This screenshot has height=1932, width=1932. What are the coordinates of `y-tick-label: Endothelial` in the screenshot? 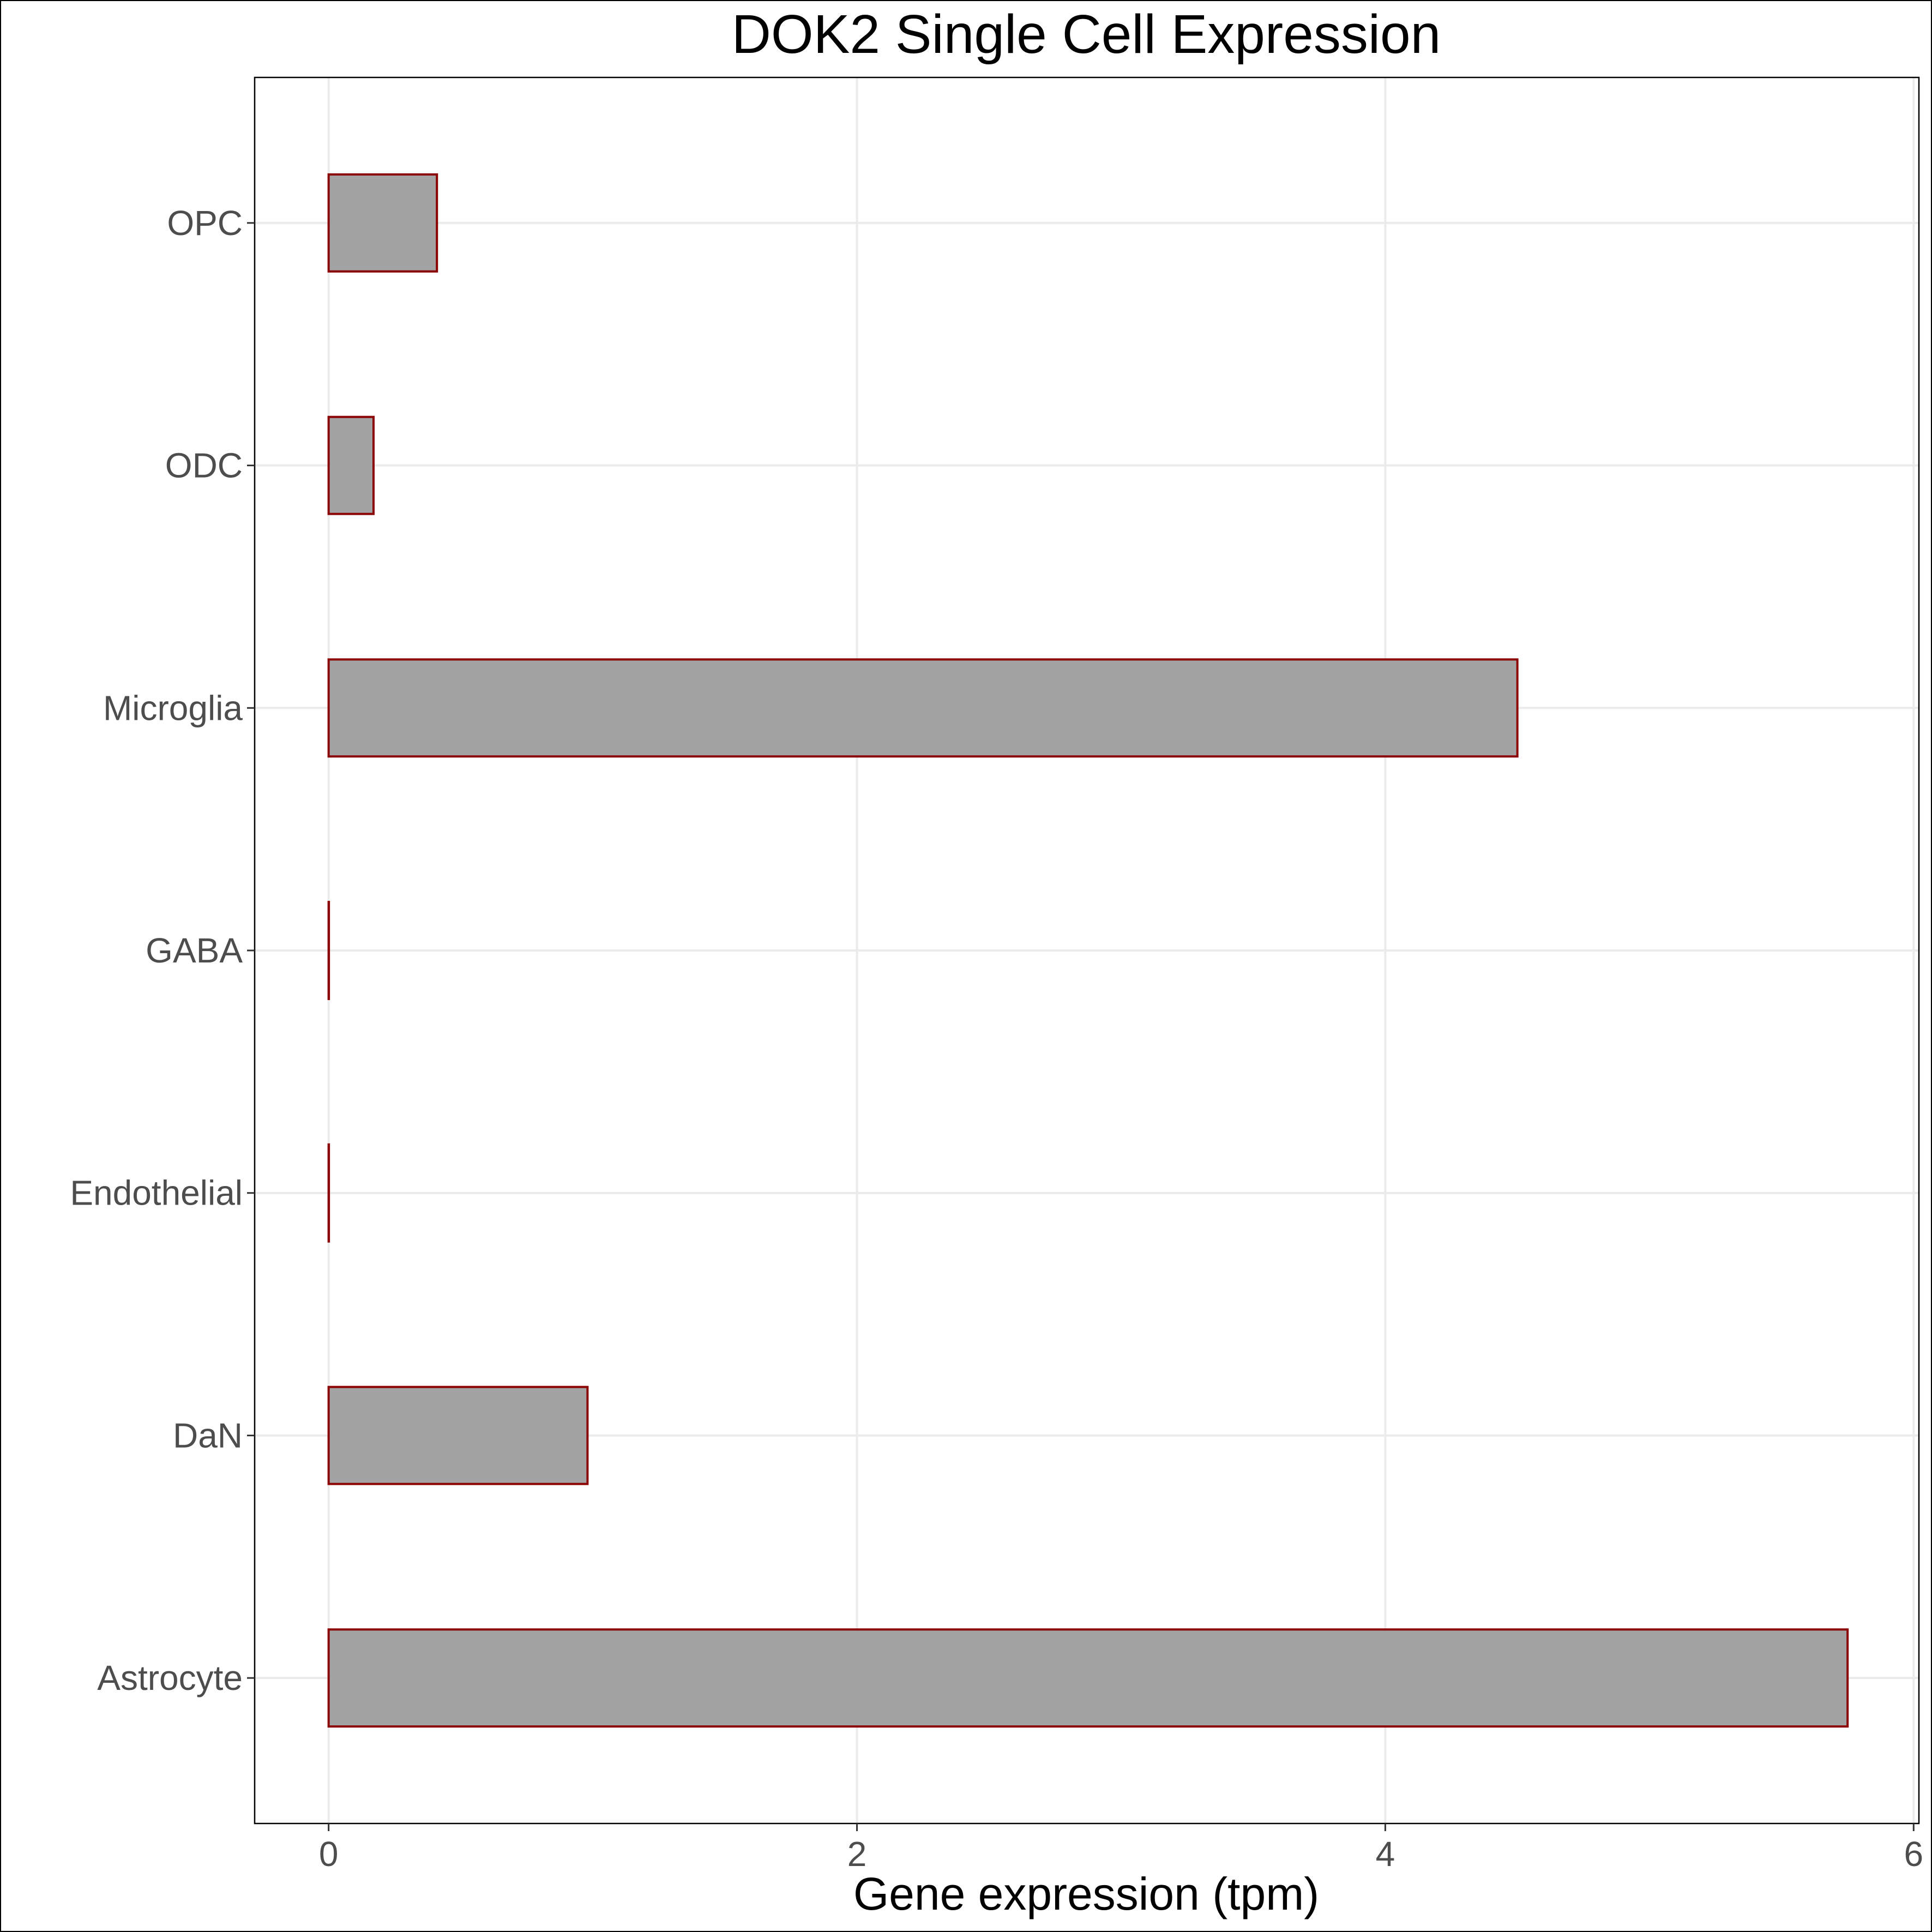 It's located at (156, 1193).